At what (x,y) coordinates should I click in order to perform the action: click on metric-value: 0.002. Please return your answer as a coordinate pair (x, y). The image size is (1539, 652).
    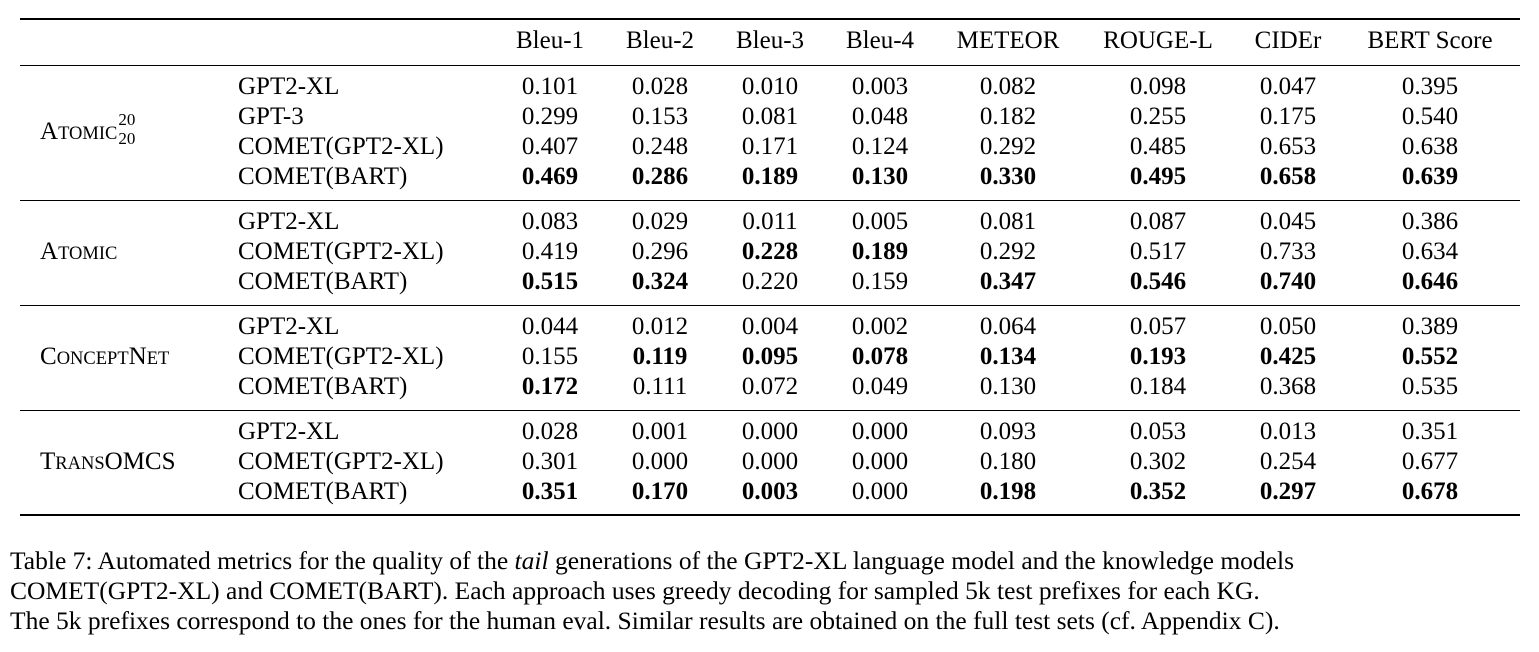
    Looking at the image, I should click on (880, 326).